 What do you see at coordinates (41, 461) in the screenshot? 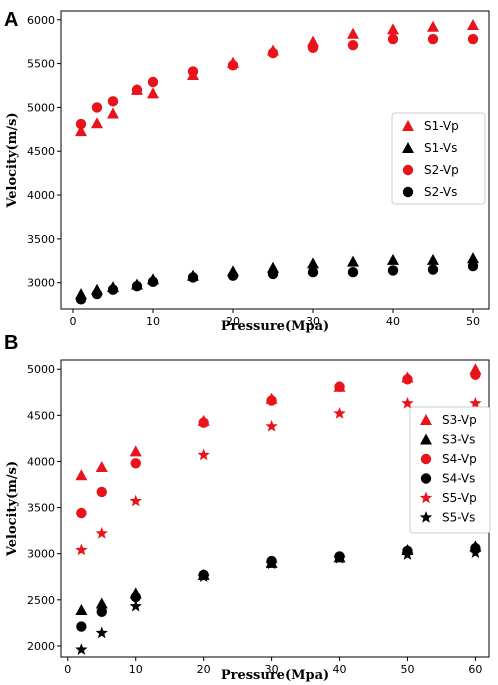
I see `y-tick-label: 4000` at bounding box center [41, 461].